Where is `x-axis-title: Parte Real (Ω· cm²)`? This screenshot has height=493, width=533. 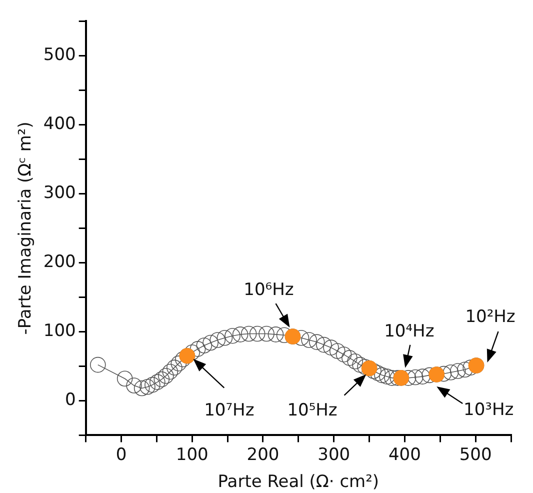
x-axis-title: Parte Real (Ω· cm²) is located at coordinates (299, 482).